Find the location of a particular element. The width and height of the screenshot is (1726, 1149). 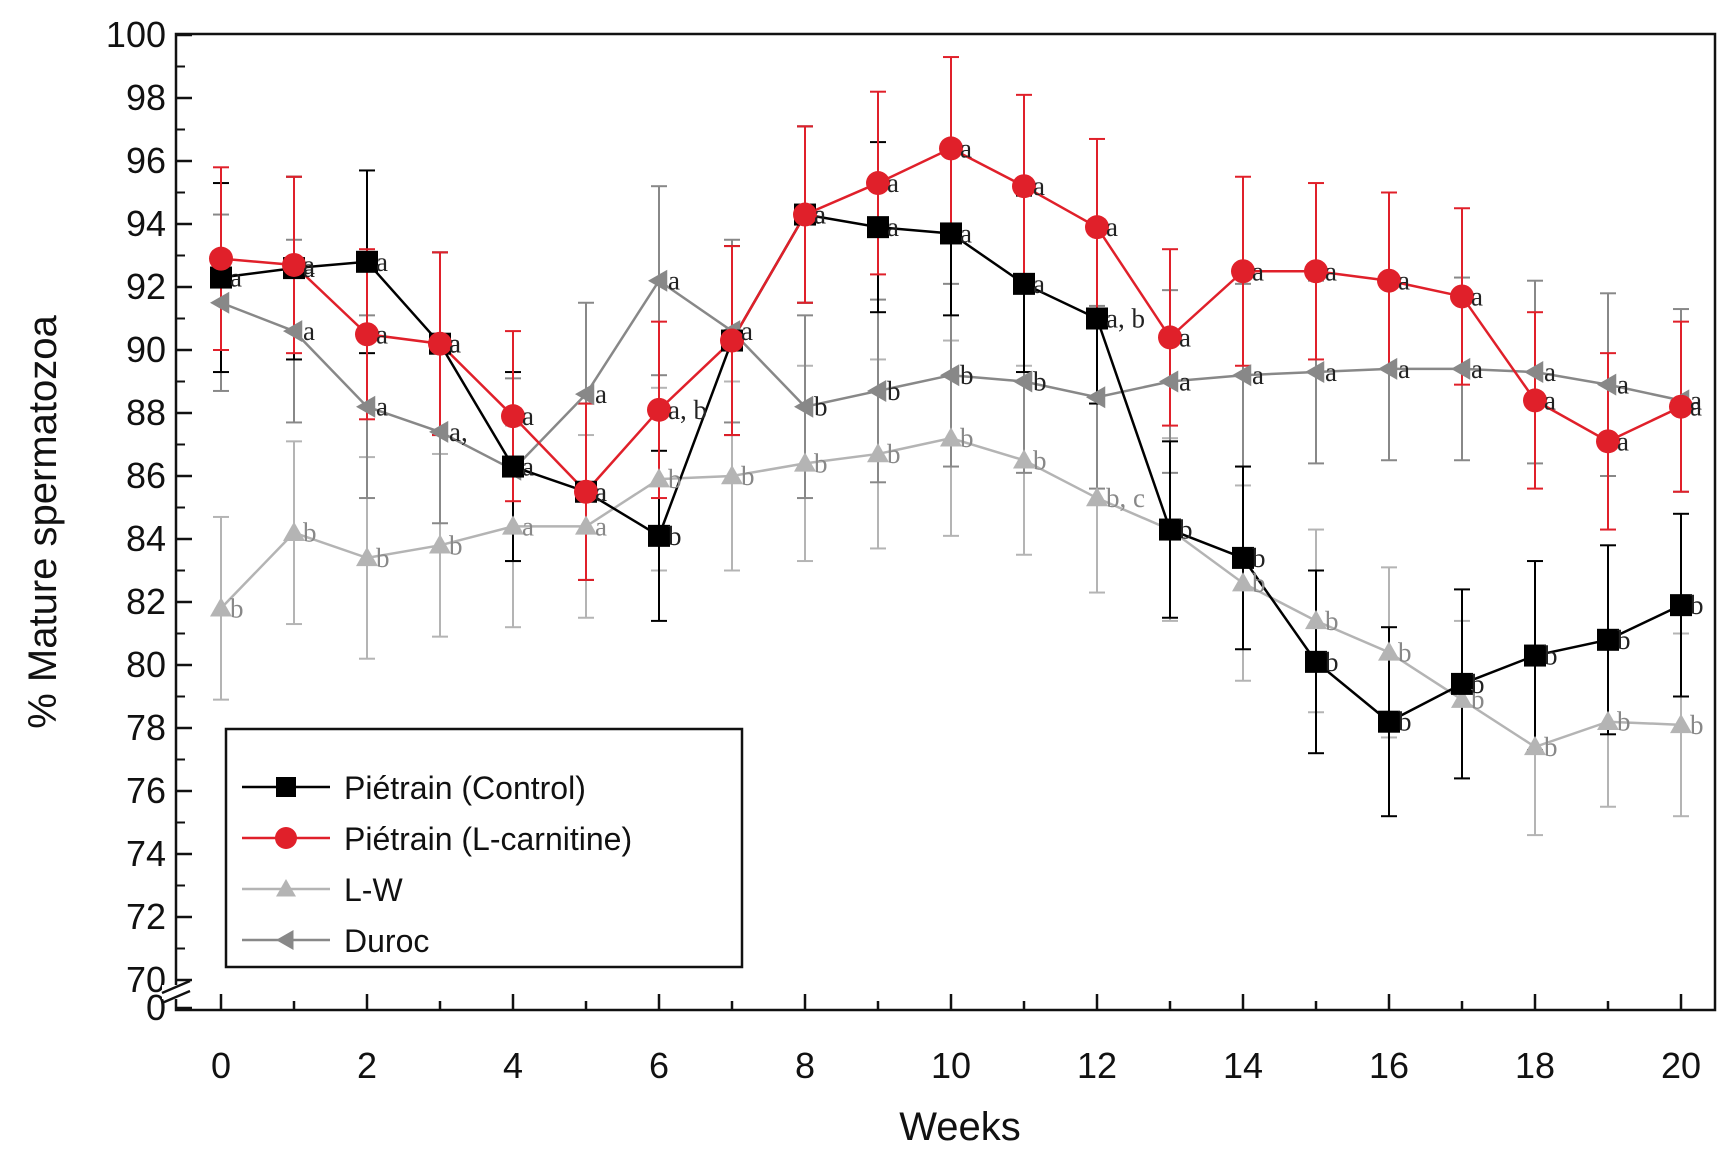

legend-label: Duroc is located at coordinates (386, 941).